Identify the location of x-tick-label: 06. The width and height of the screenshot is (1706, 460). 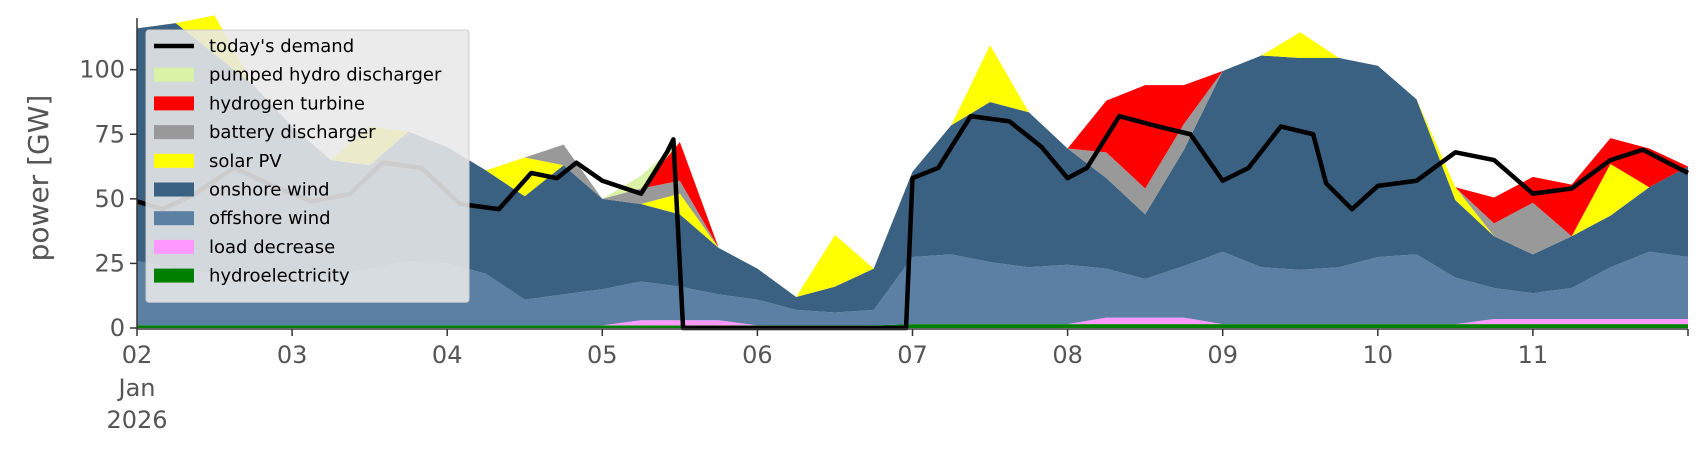
(757, 355).